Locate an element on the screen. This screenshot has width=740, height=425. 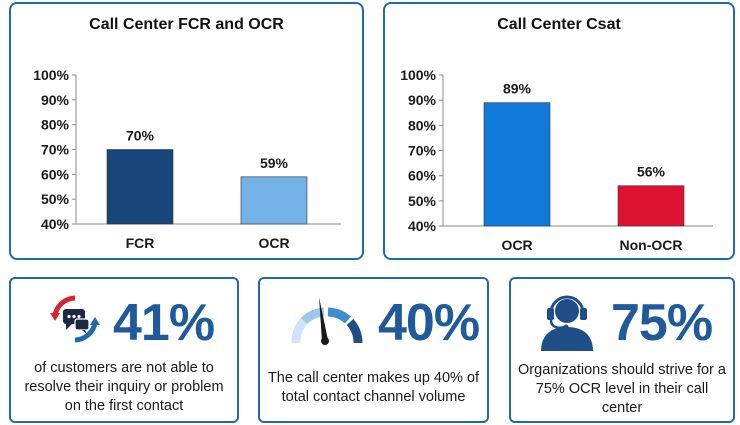
chart-title: Call Center FCR and OCR is located at coordinates (186, 24).